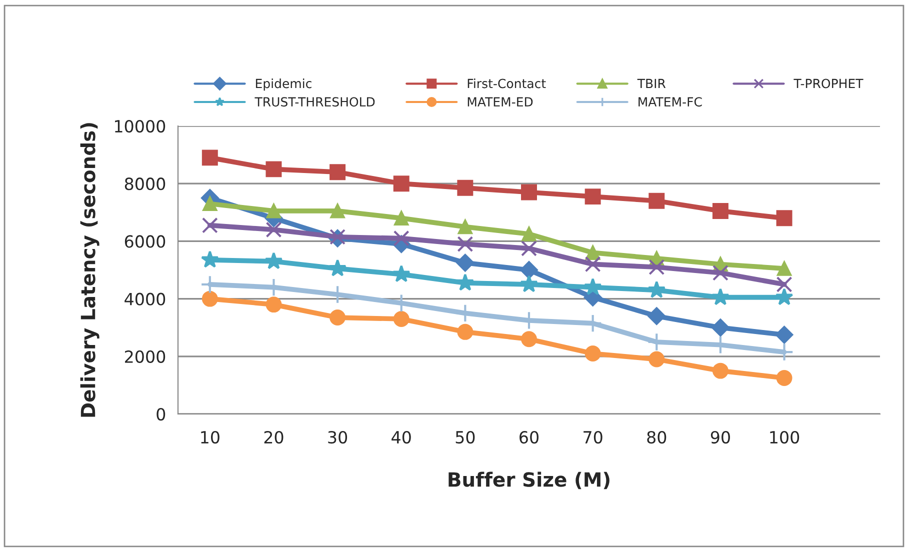 The image size is (908, 552). What do you see at coordinates (145, 184) in the screenshot?
I see `y-tick-label: 8000` at bounding box center [145, 184].